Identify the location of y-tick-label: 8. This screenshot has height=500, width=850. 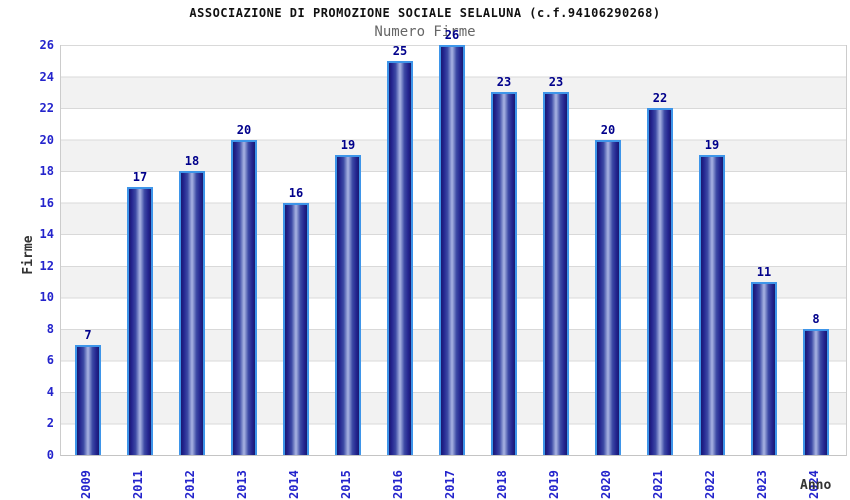
(50, 329).